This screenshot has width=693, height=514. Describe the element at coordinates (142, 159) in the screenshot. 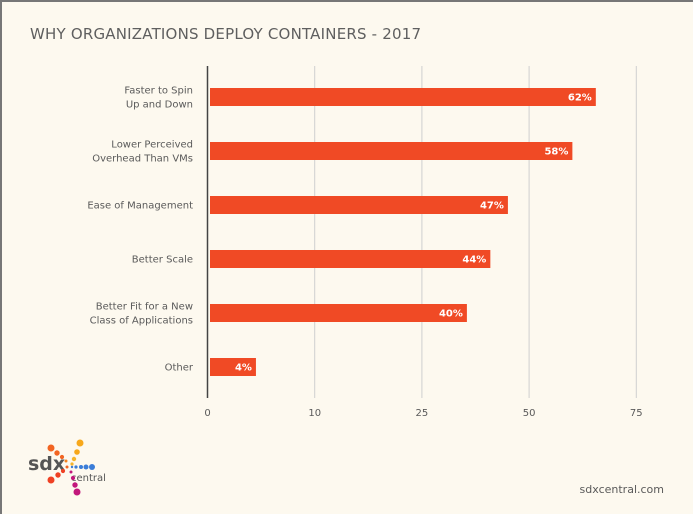

I see `category-label: Overhead Than VMs` at that location.